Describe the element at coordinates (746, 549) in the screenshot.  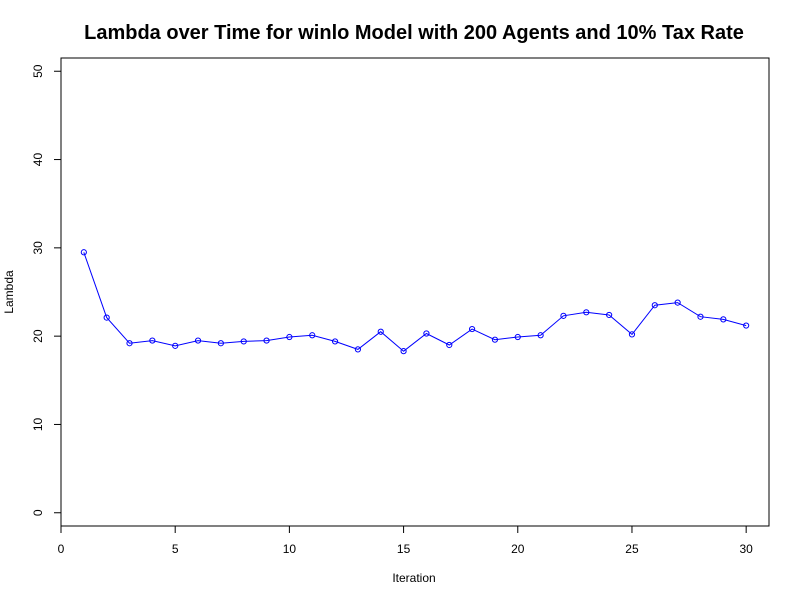
I see `x-tick-label: 30` at that location.